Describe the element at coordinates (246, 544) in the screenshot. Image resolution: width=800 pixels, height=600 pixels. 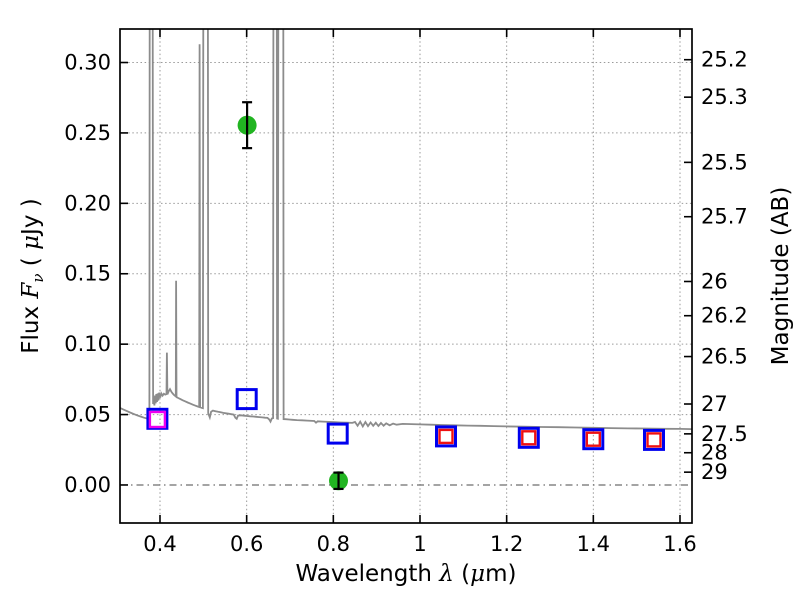
I see `x-tick-label: 0.6` at that location.